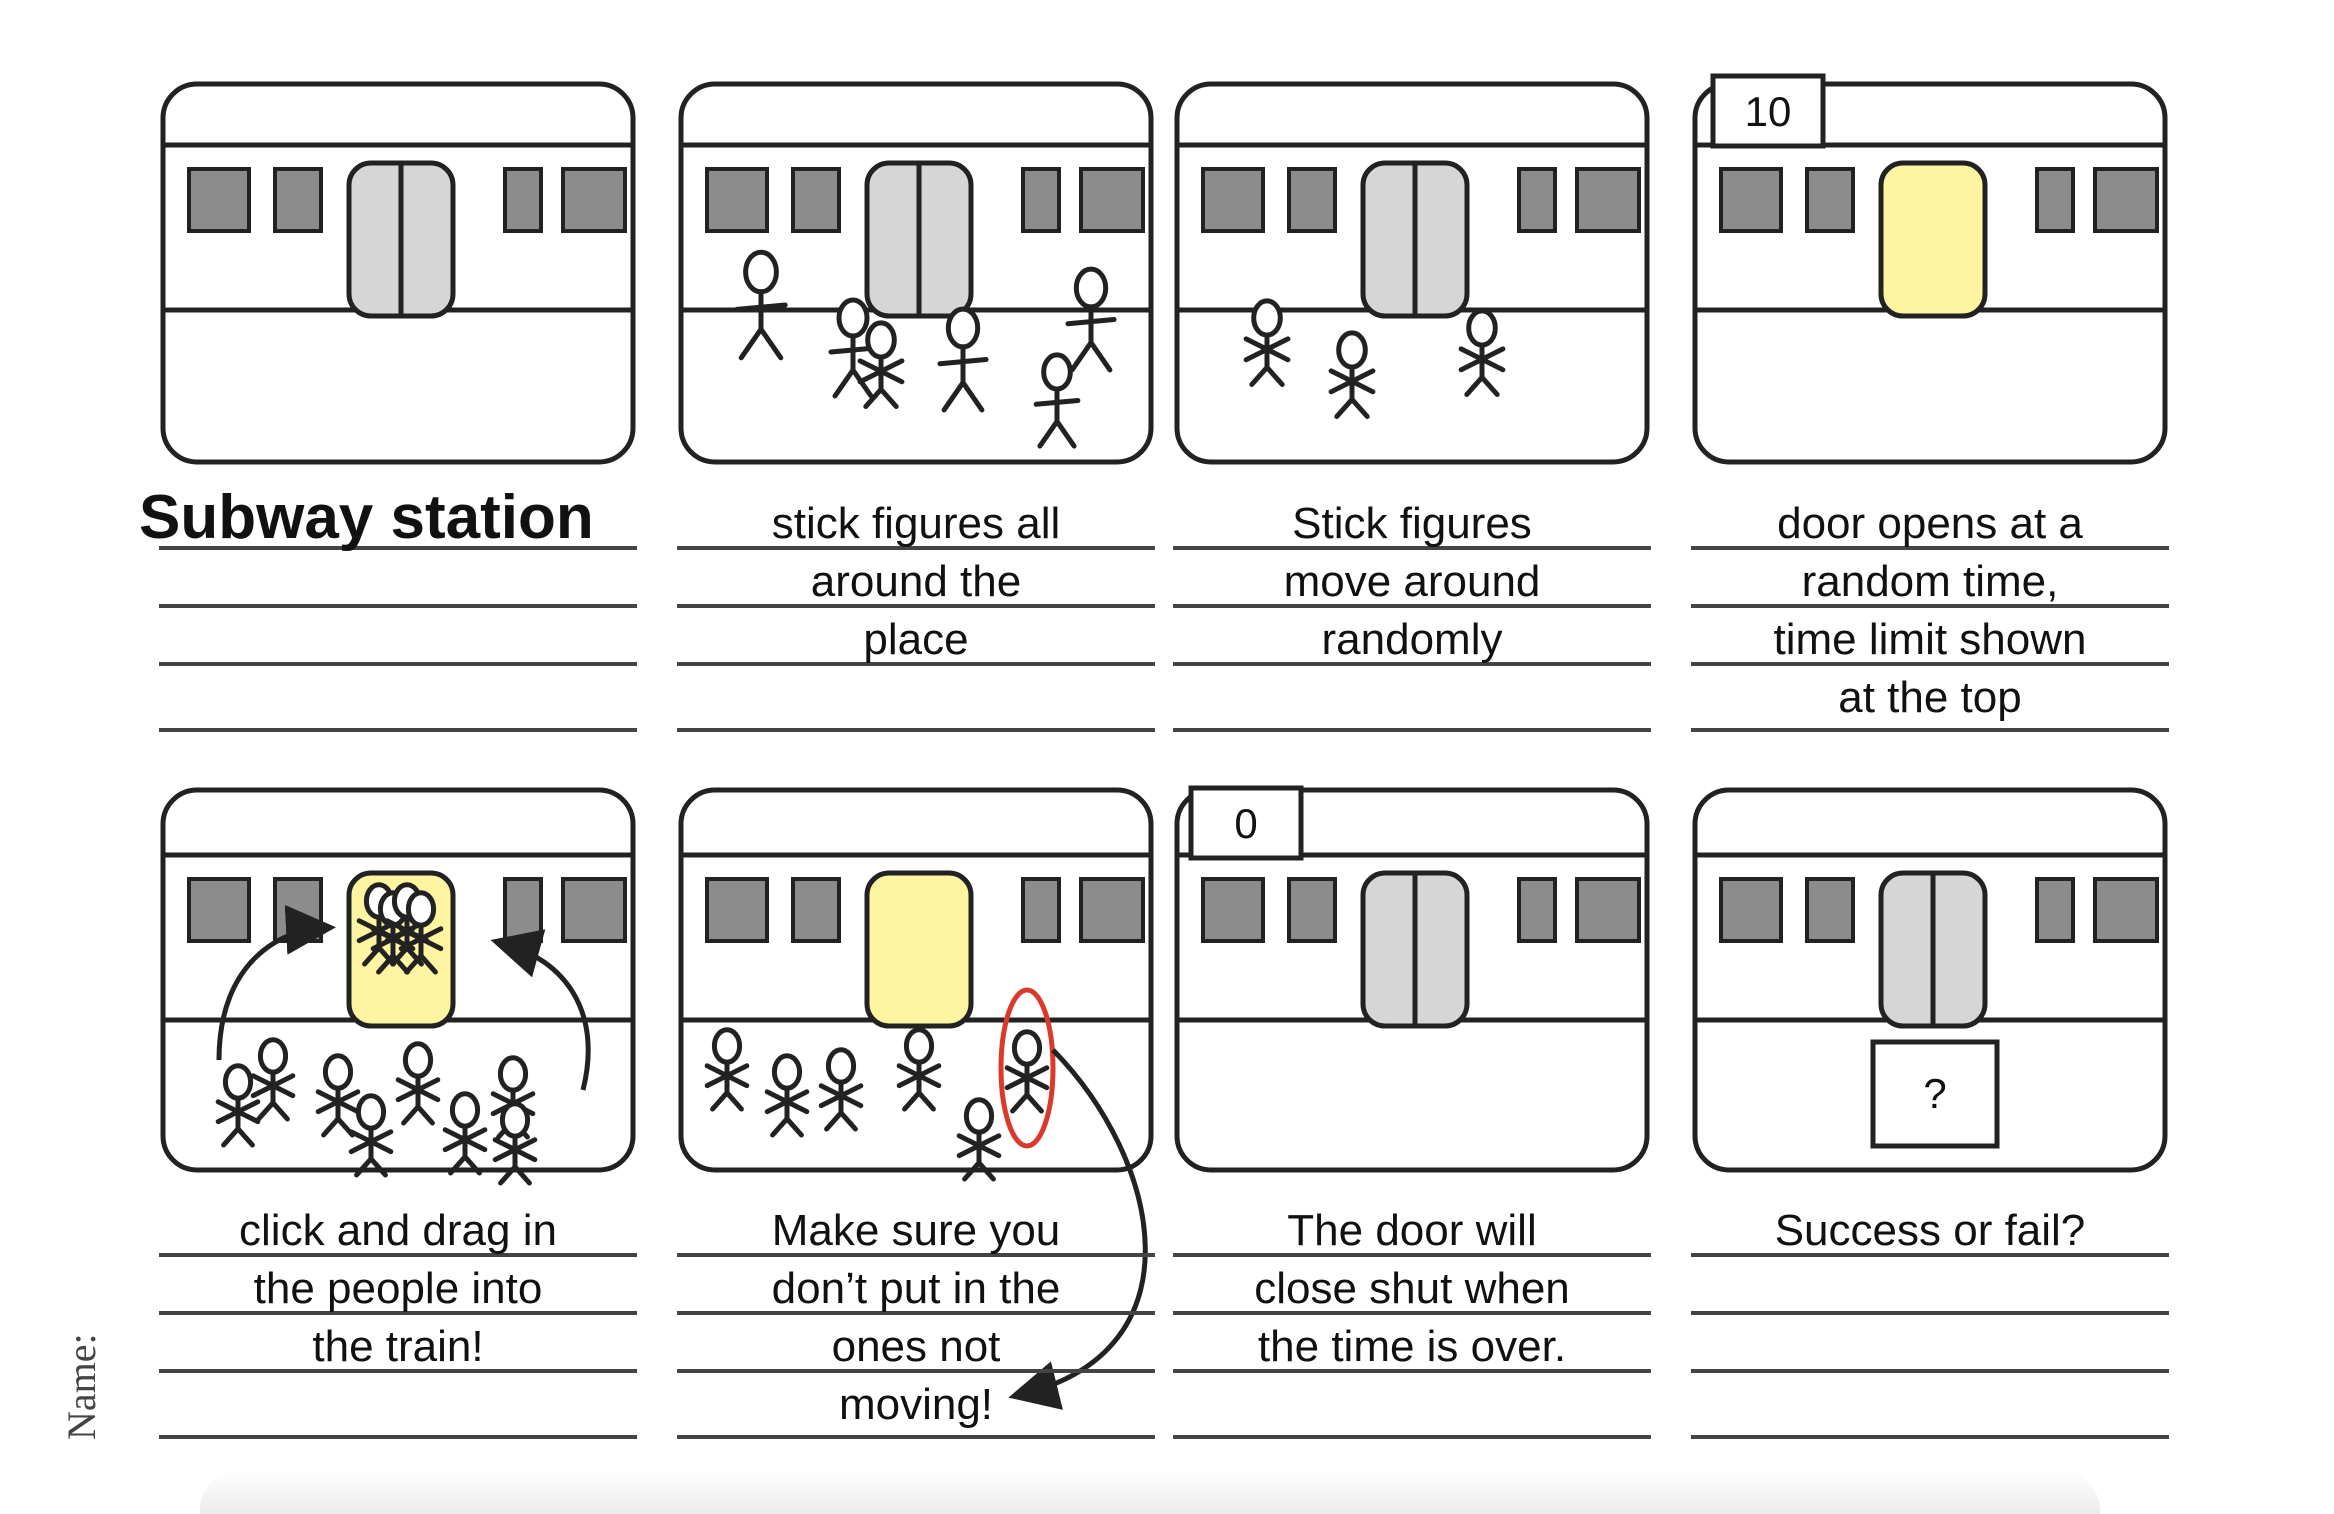 This screenshot has height=1514, width=2334. I want to click on caption-text: randomly, so click(1412, 639).